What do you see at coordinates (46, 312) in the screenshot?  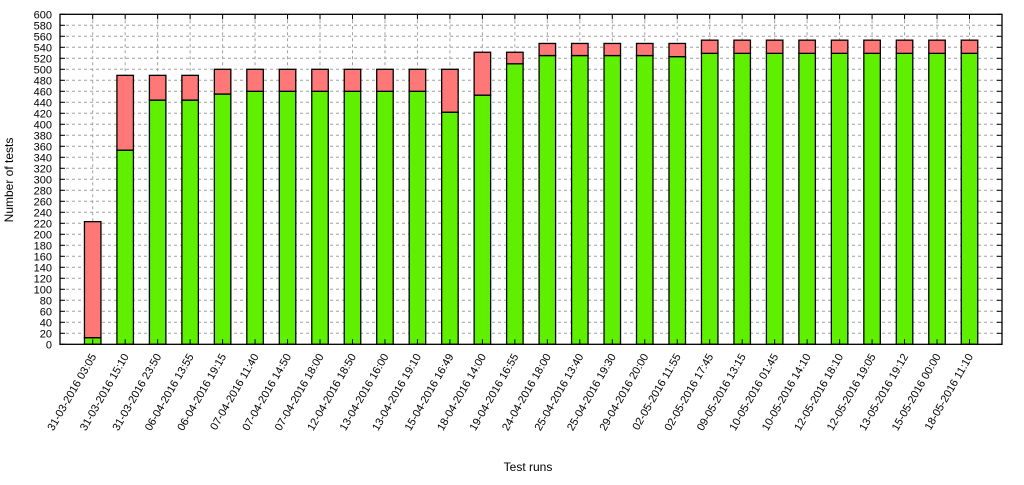 I see `y-tick-label: 60` at bounding box center [46, 312].